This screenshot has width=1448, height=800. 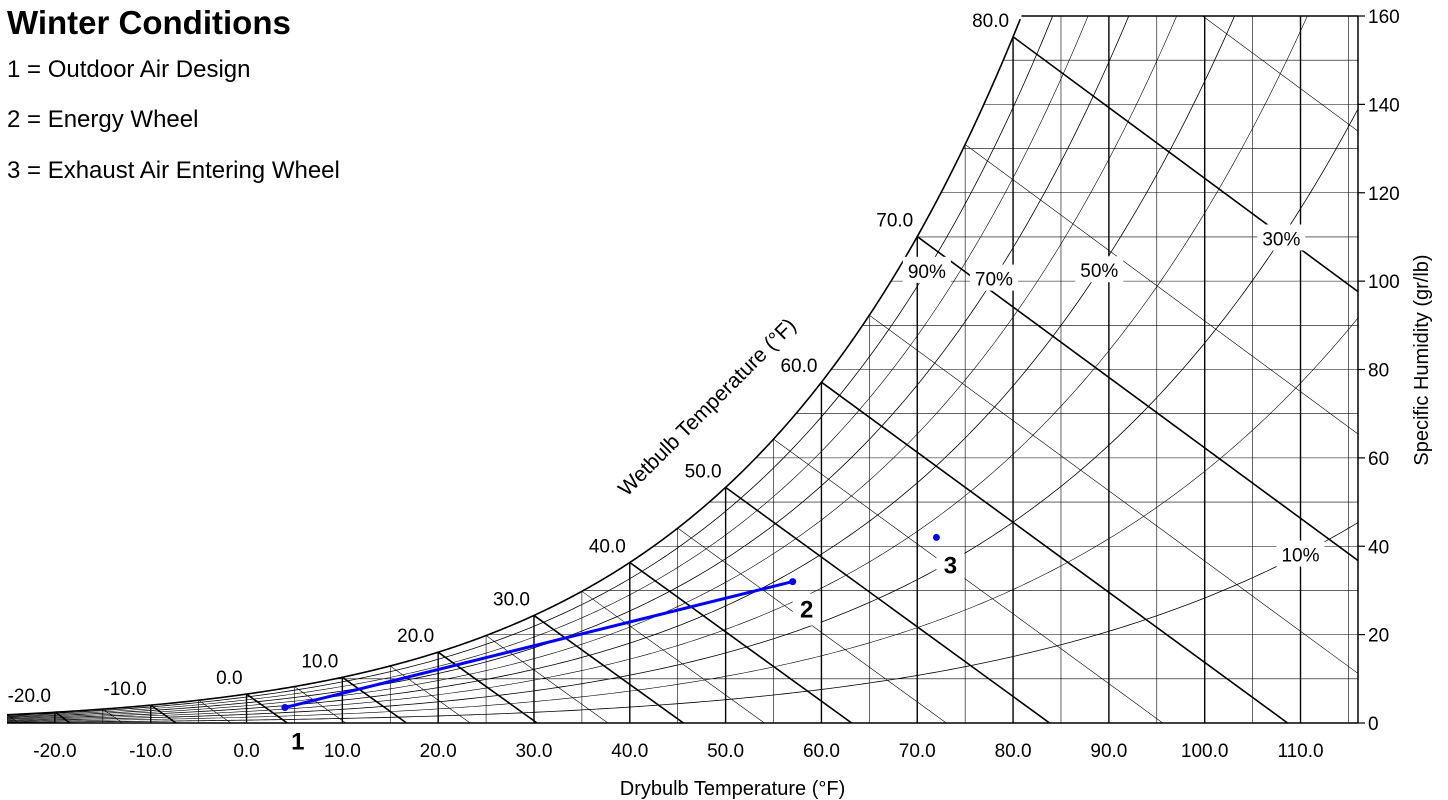 I want to click on x-tick-label: -10.0, so click(x=150, y=751).